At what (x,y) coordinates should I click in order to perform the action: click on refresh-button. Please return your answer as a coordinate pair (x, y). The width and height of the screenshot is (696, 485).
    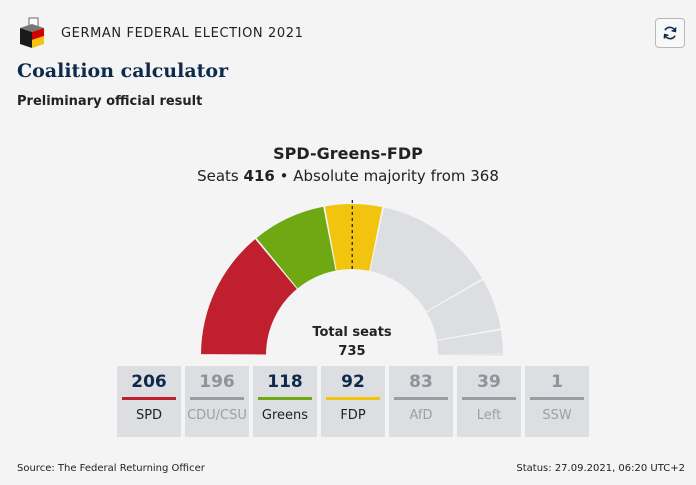
    Looking at the image, I should click on (670, 33).